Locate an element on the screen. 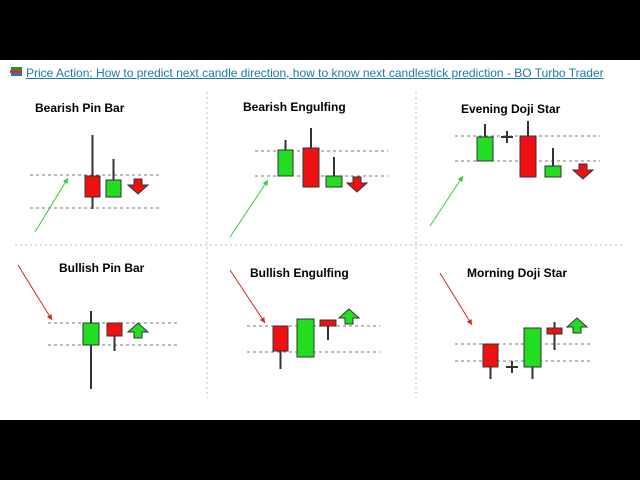  p1-trend-arrow-head is located at coordinates (65, 181).